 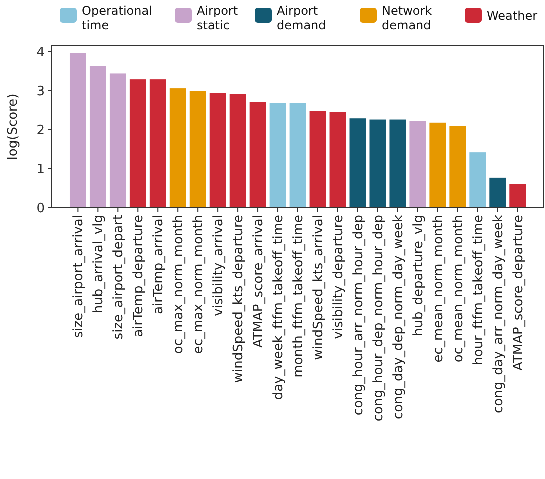 What do you see at coordinates (40, 92) in the screenshot?
I see `y-tick-label: 3` at bounding box center [40, 92].